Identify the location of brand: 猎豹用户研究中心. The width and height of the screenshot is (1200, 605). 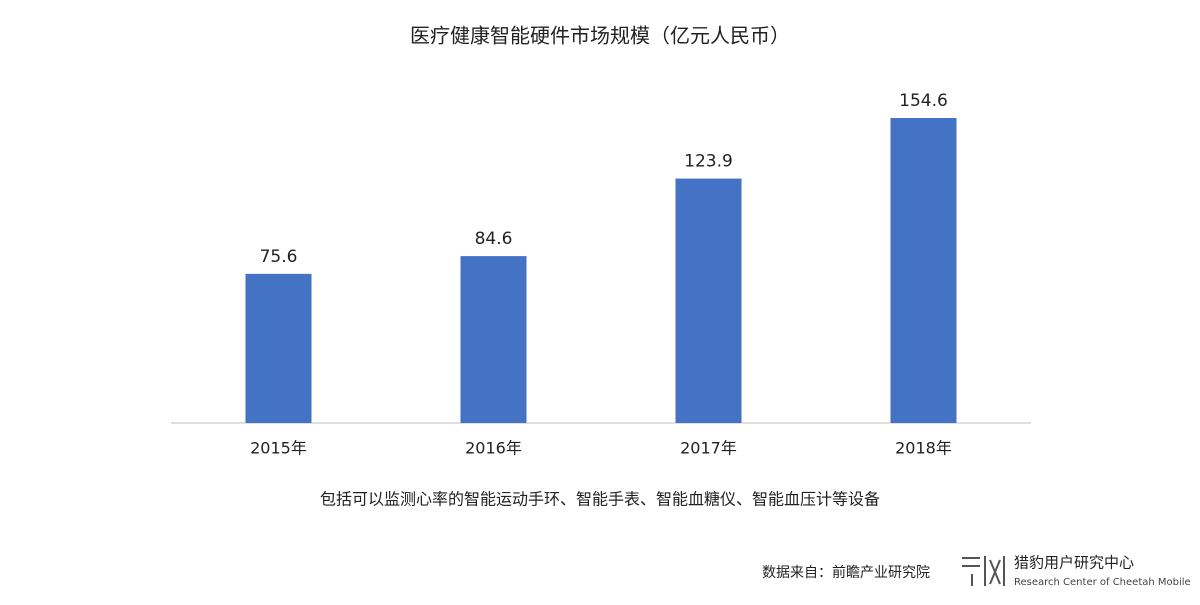
(1074, 563).